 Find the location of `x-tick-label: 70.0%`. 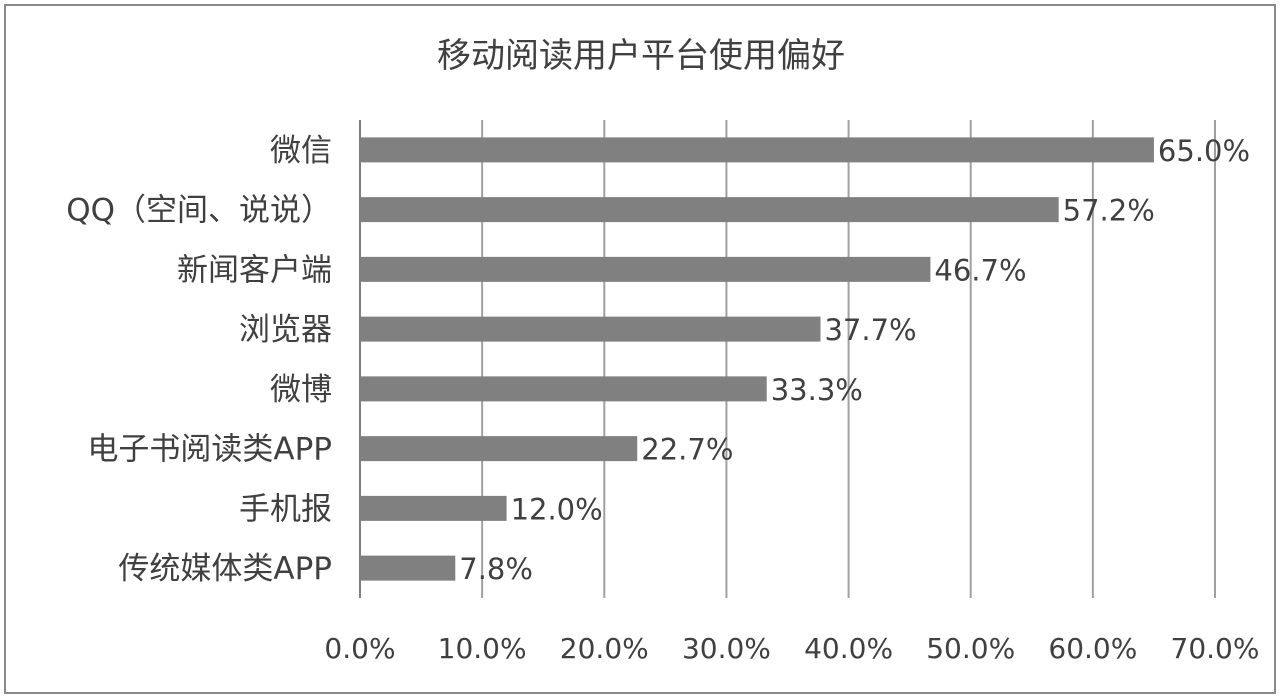

x-tick-label: 70.0% is located at coordinates (1215, 648).